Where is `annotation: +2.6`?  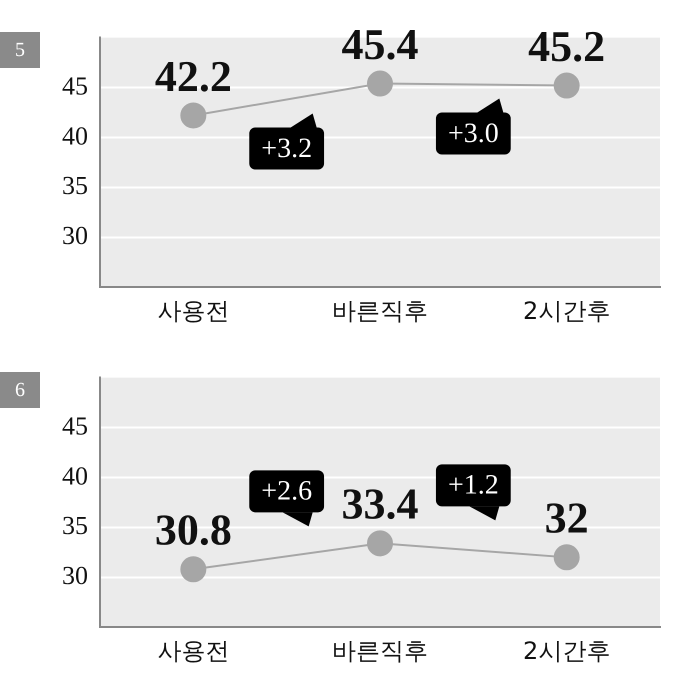 annotation: +2.6 is located at coordinates (286, 491).